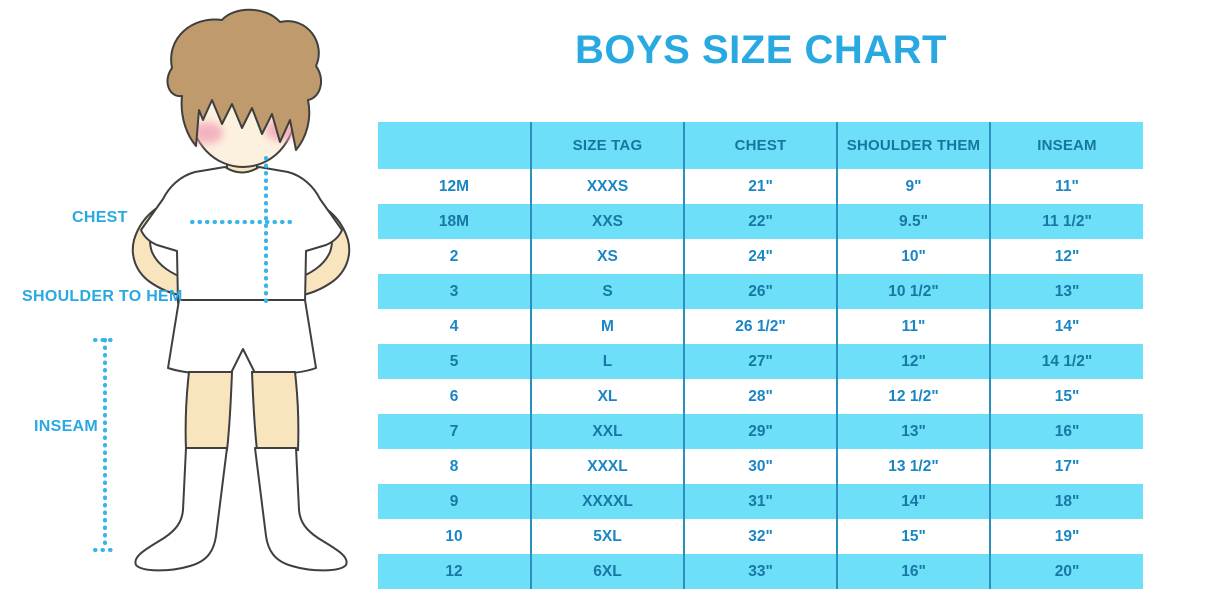  What do you see at coordinates (66, 426) in the screenshot?
I see `inseam-label: INSEAM` at bounding box center [66, 426].